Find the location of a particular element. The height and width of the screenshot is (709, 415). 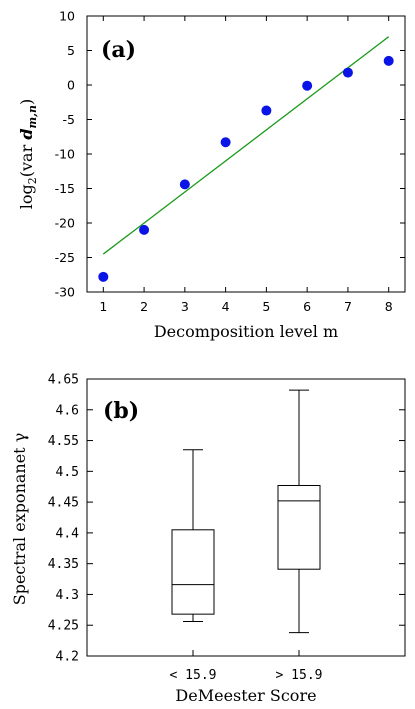

panel-a-y-tick-label: -10 is located at coordinates (65, 154).